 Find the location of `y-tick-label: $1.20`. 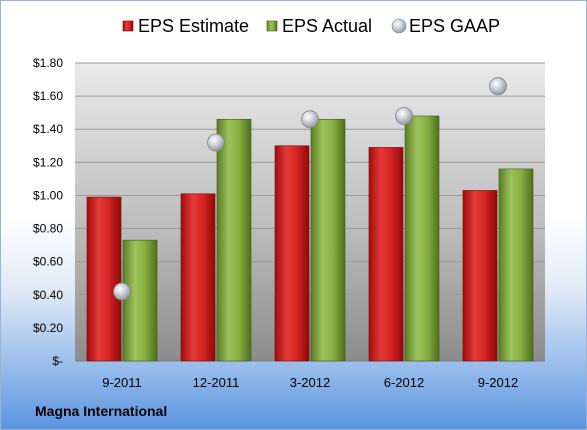

y-tick-label: $1.20 is located at coordinates (48, 162).